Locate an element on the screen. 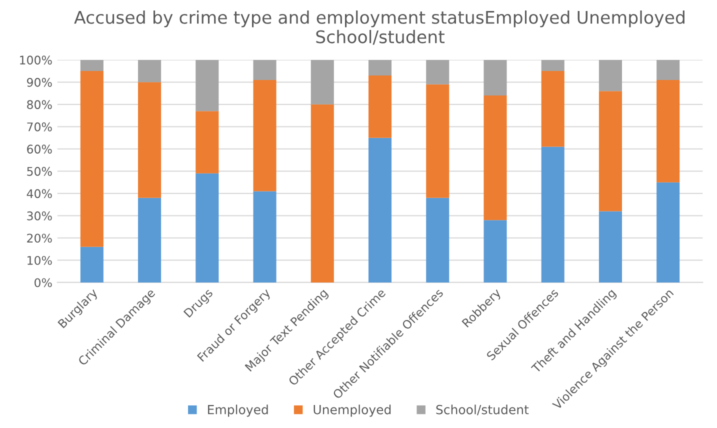 The image size is (717, 428). legend-label: School/student is located at coordinates (482, 410).